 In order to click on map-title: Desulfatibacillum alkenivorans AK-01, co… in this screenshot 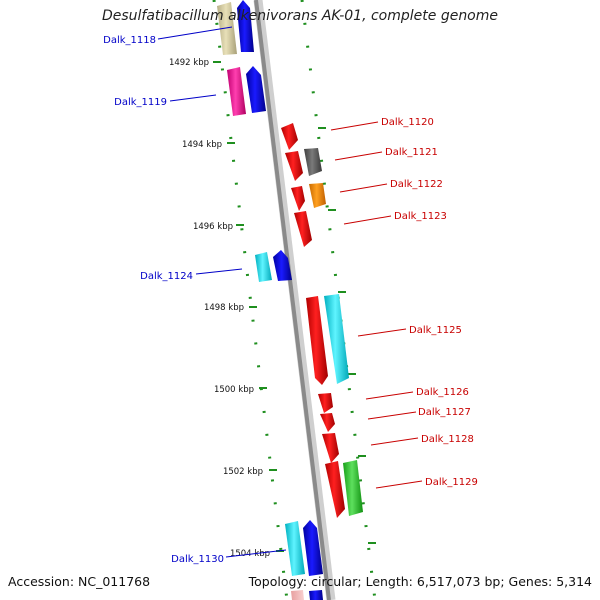, I will do `click(300, 16)`.